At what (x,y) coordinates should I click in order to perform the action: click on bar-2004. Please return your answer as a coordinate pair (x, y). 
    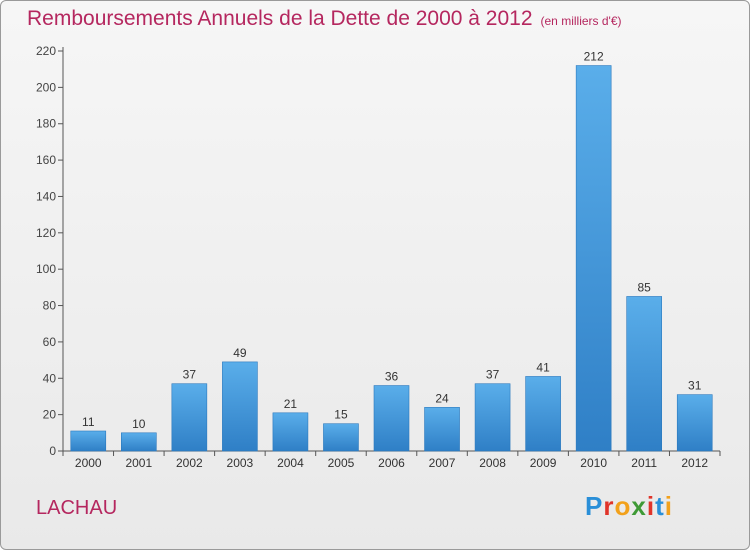
    Looking at the image, I should click on (290, 432).